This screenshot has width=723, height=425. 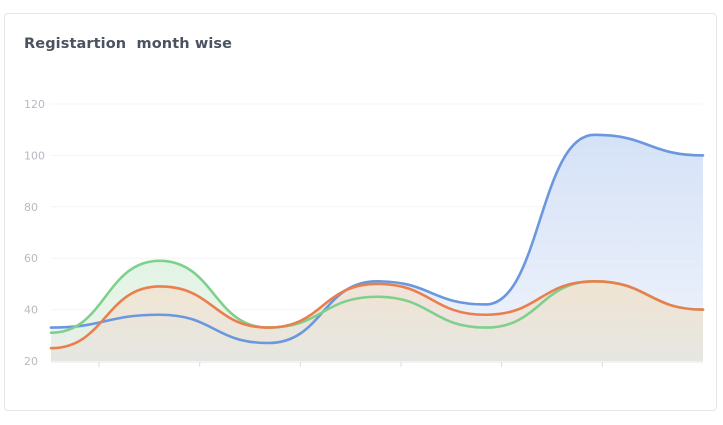 I want to click on y-tick-label: 40, so click(x=31, y=310).